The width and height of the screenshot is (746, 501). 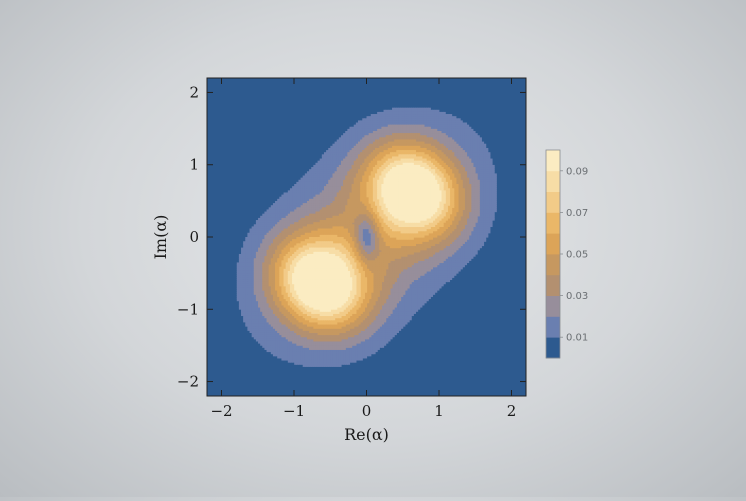 I want to click on y-tick-label: 0, so click(x=194, y=237).